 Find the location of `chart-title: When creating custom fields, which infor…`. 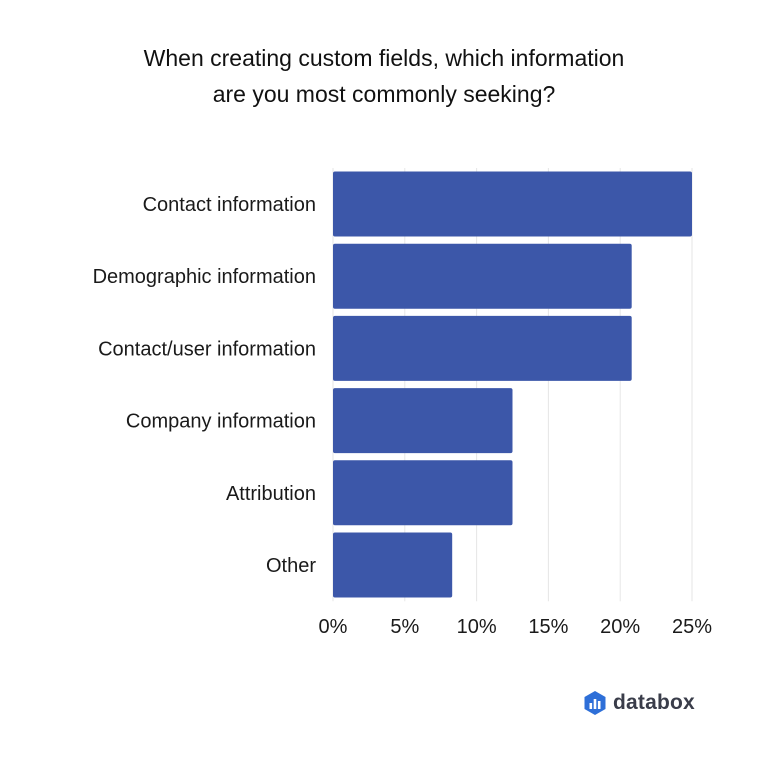

chart-title: When creating custom fields, which infor… is located at coordinates (384, 76).